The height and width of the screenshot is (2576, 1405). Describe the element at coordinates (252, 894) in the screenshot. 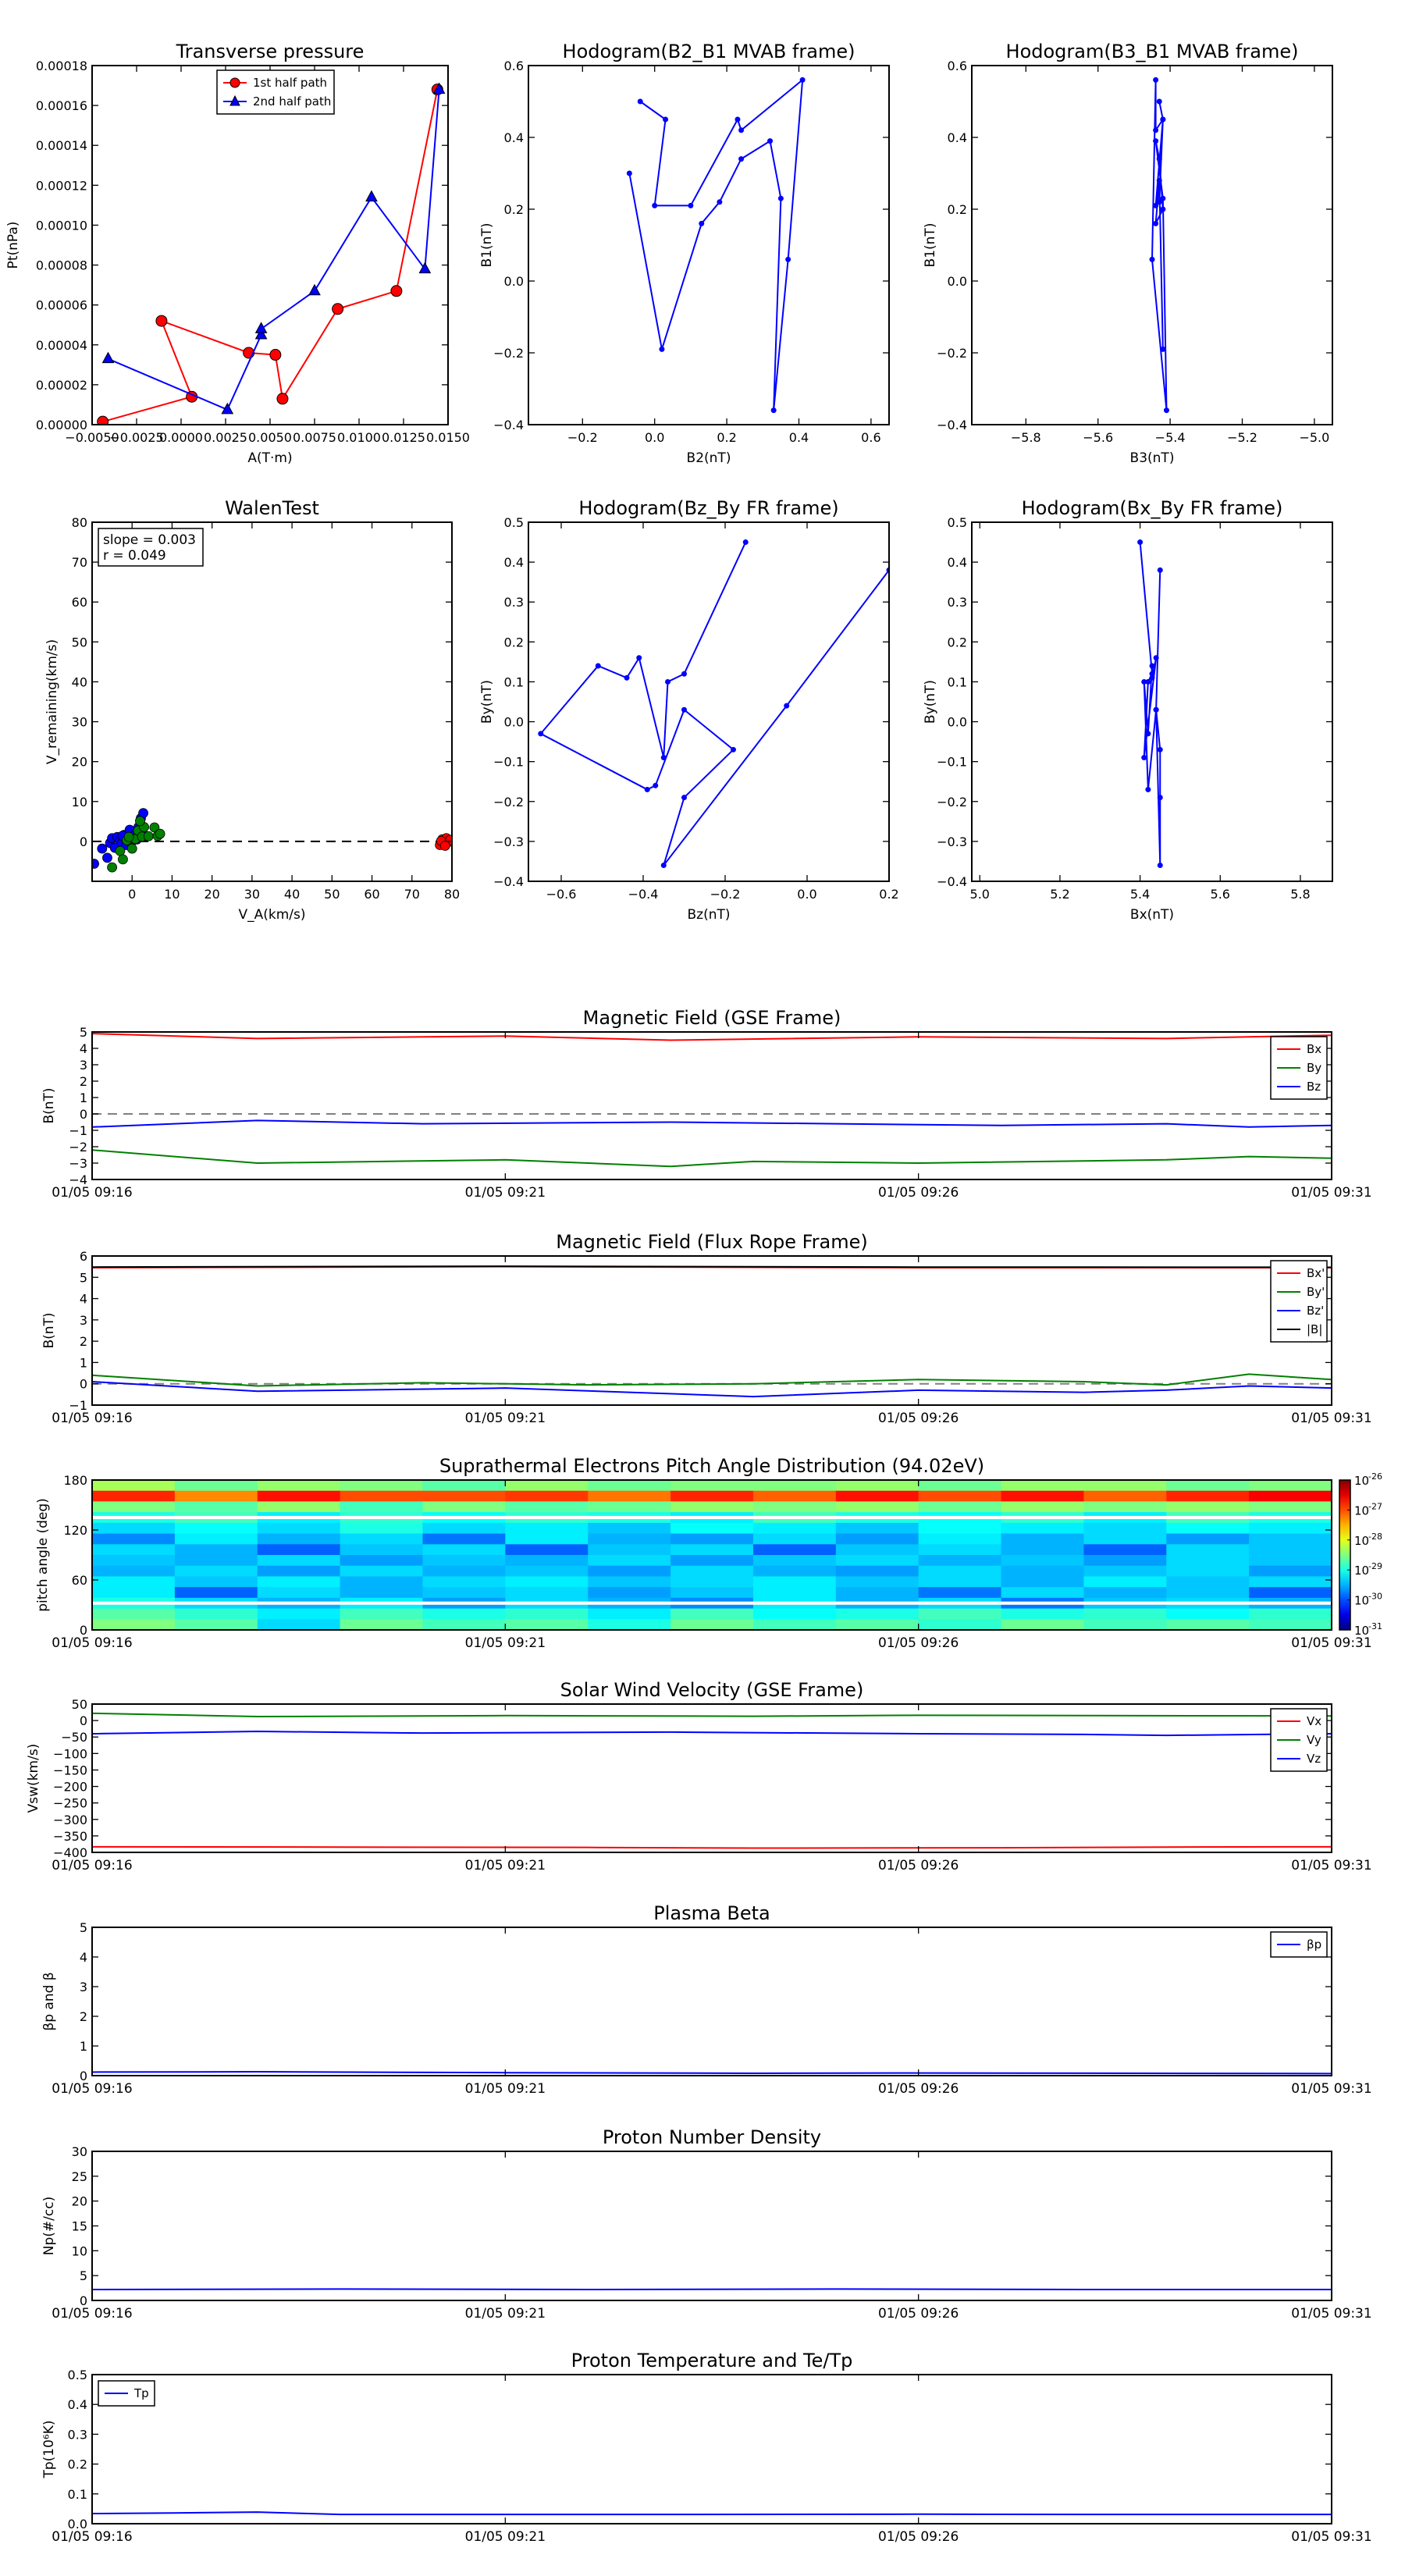

I see `x-tick-label: 30` at that location.